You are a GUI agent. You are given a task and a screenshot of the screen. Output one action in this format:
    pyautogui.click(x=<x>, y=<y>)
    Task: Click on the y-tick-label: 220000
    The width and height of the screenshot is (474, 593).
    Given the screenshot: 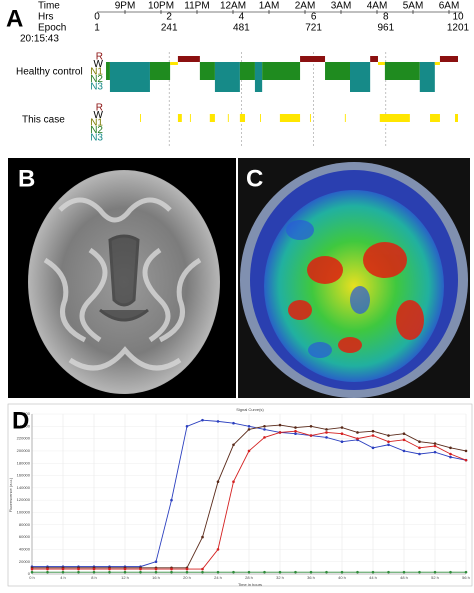 What is the action you would take?
    pyautogui.click(x=24, y=438)
    